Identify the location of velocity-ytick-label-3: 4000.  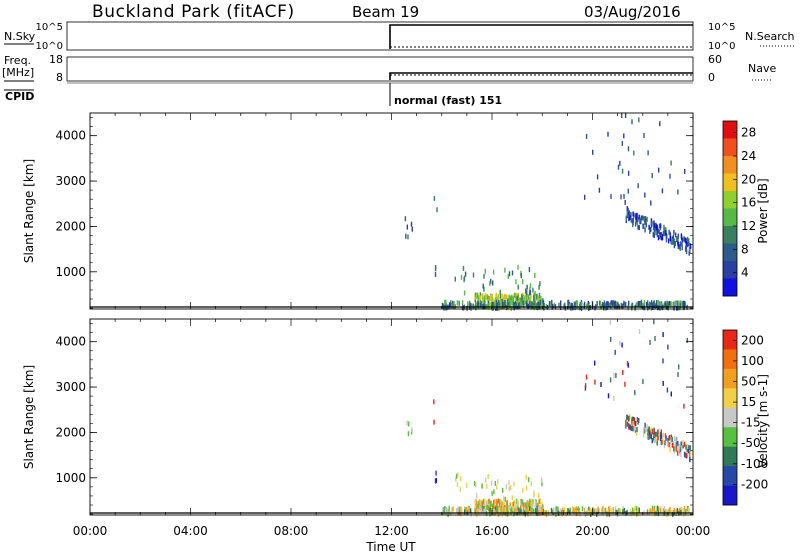
(70, 342).